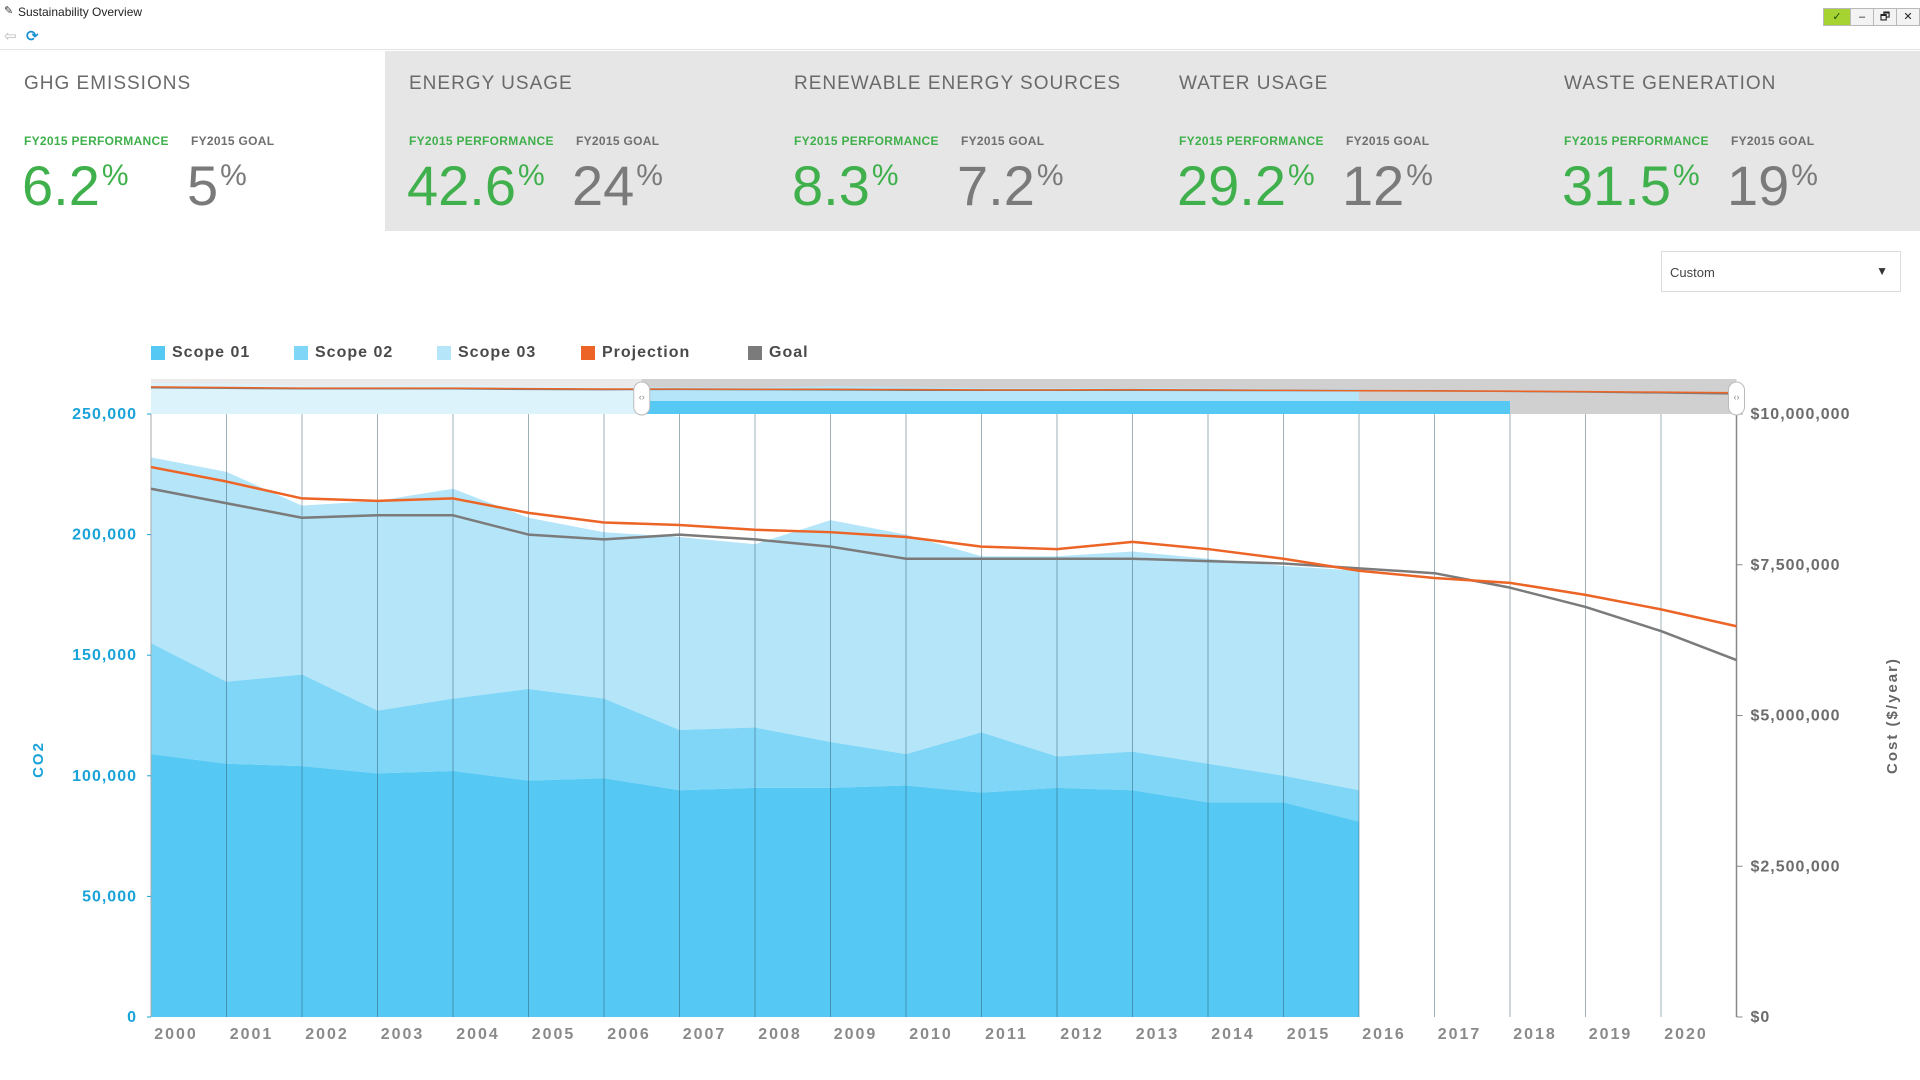 Image resolution: width=1920 pixels, height=1080 pixels. I want to click on legend-item-goal: Goal, so click(778, 353).